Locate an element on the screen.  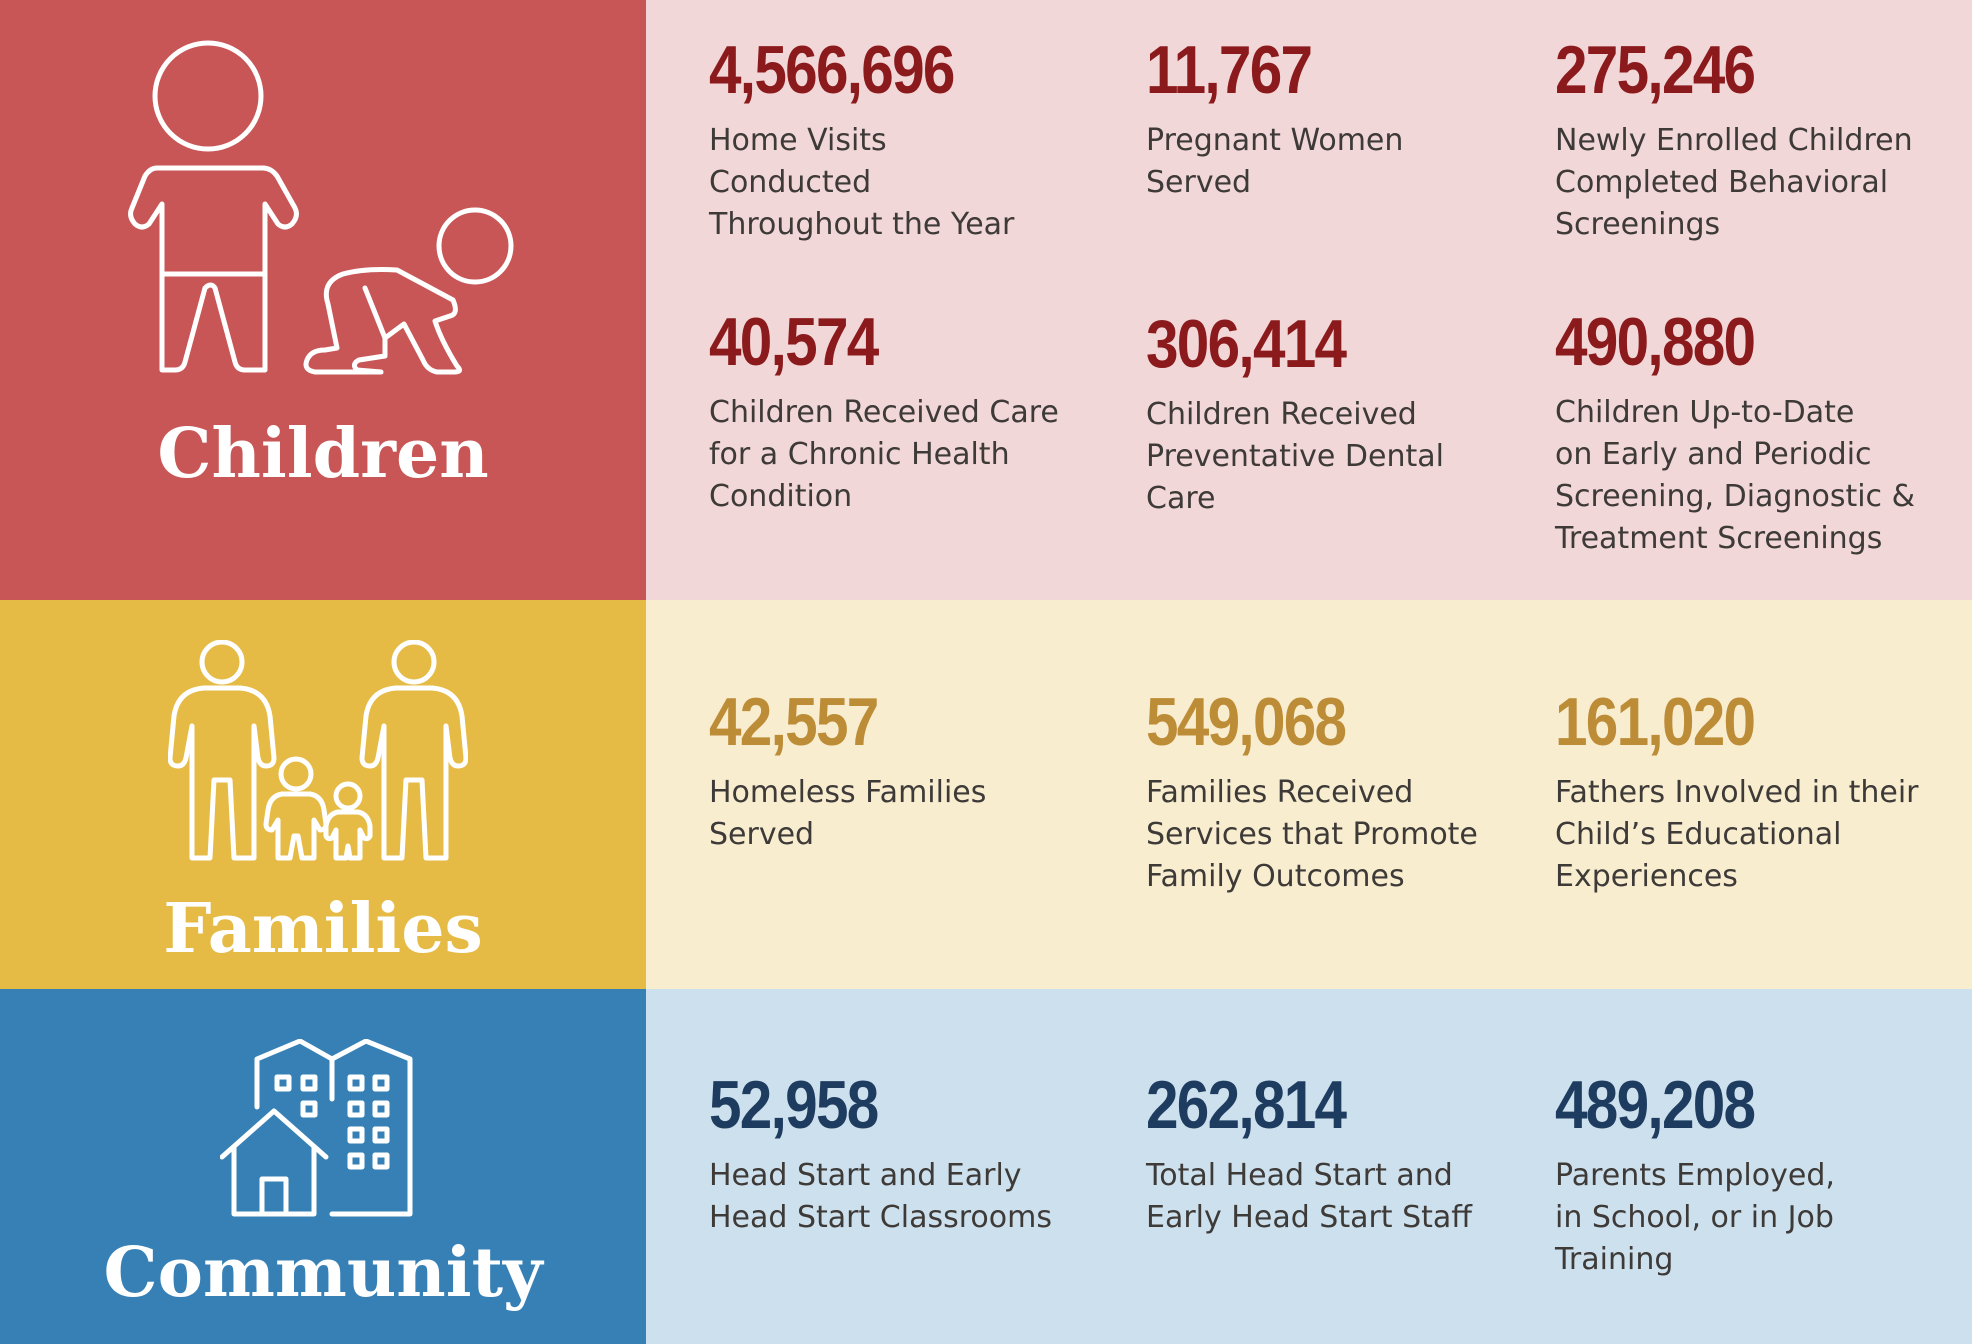
families-panel: Families is located at coordinates (323, 794).